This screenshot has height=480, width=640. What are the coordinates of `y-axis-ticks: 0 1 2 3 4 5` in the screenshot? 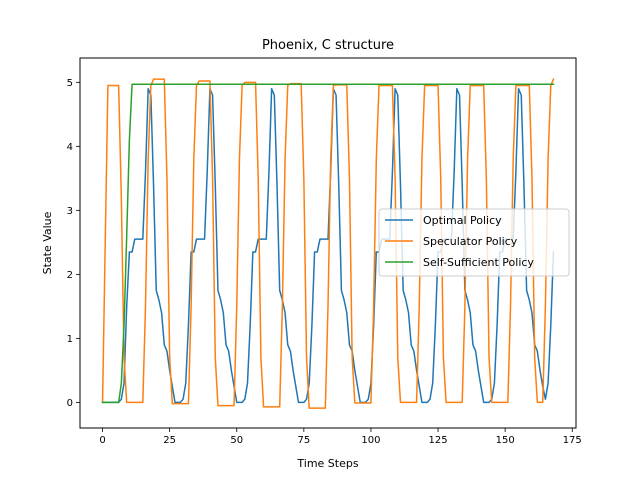 It's located at (73, 243).